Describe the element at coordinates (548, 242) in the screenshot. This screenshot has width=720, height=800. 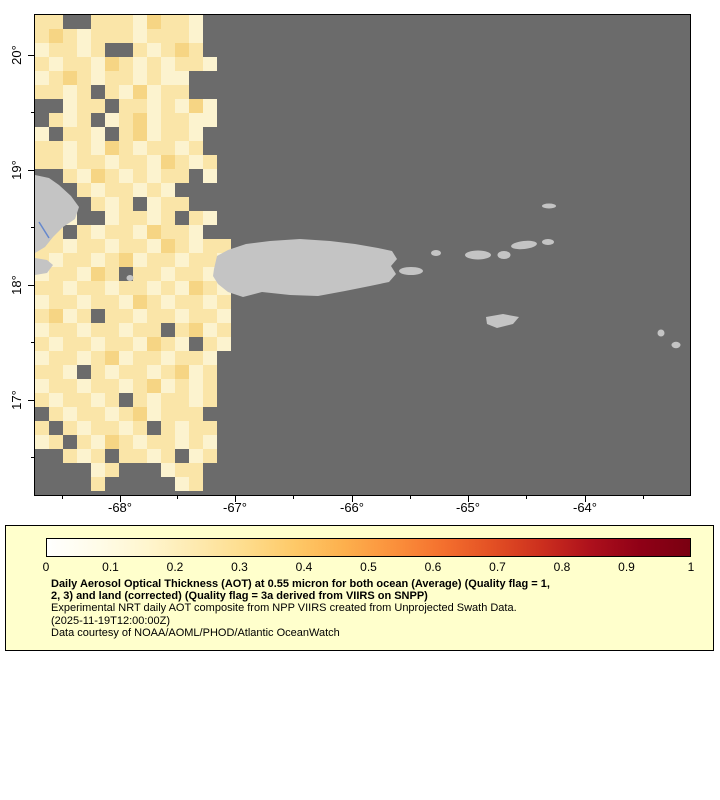
I see `virgin-gorda-land` at that location.